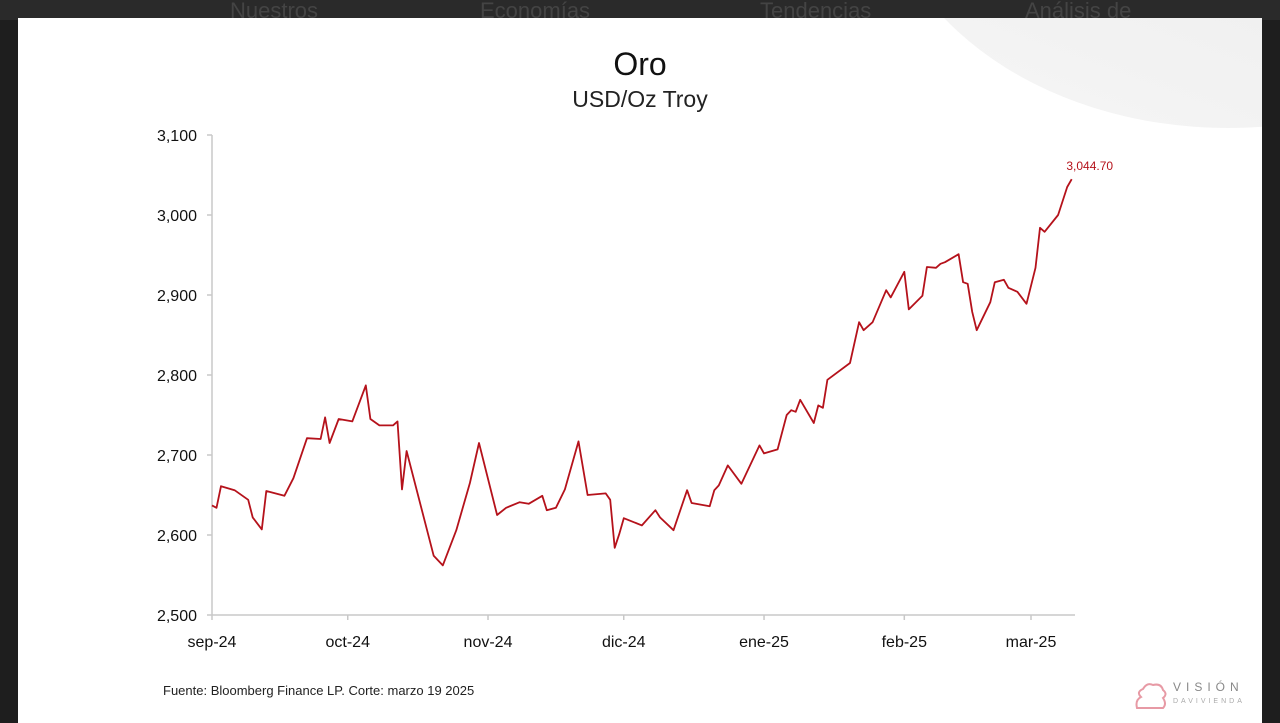 The image size is (1280, 723). Describe the element at coordinates (764, 642) in the screenshot. I see `x-tick-label: ene-25` at that location.